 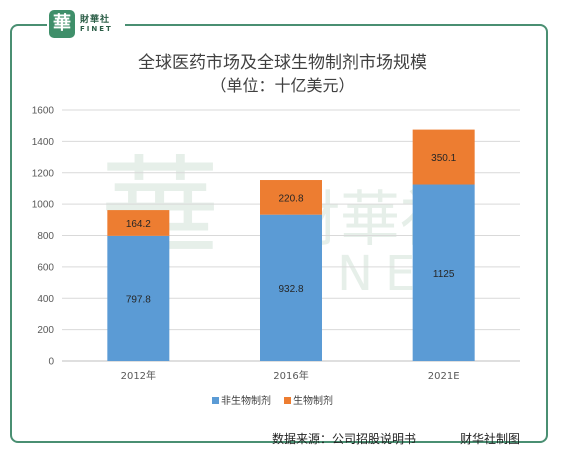 What do you see at coordinates (62, 24) in the screenshot?
I see `logo-mark-icon: 華` at bounding box center [62, 24].